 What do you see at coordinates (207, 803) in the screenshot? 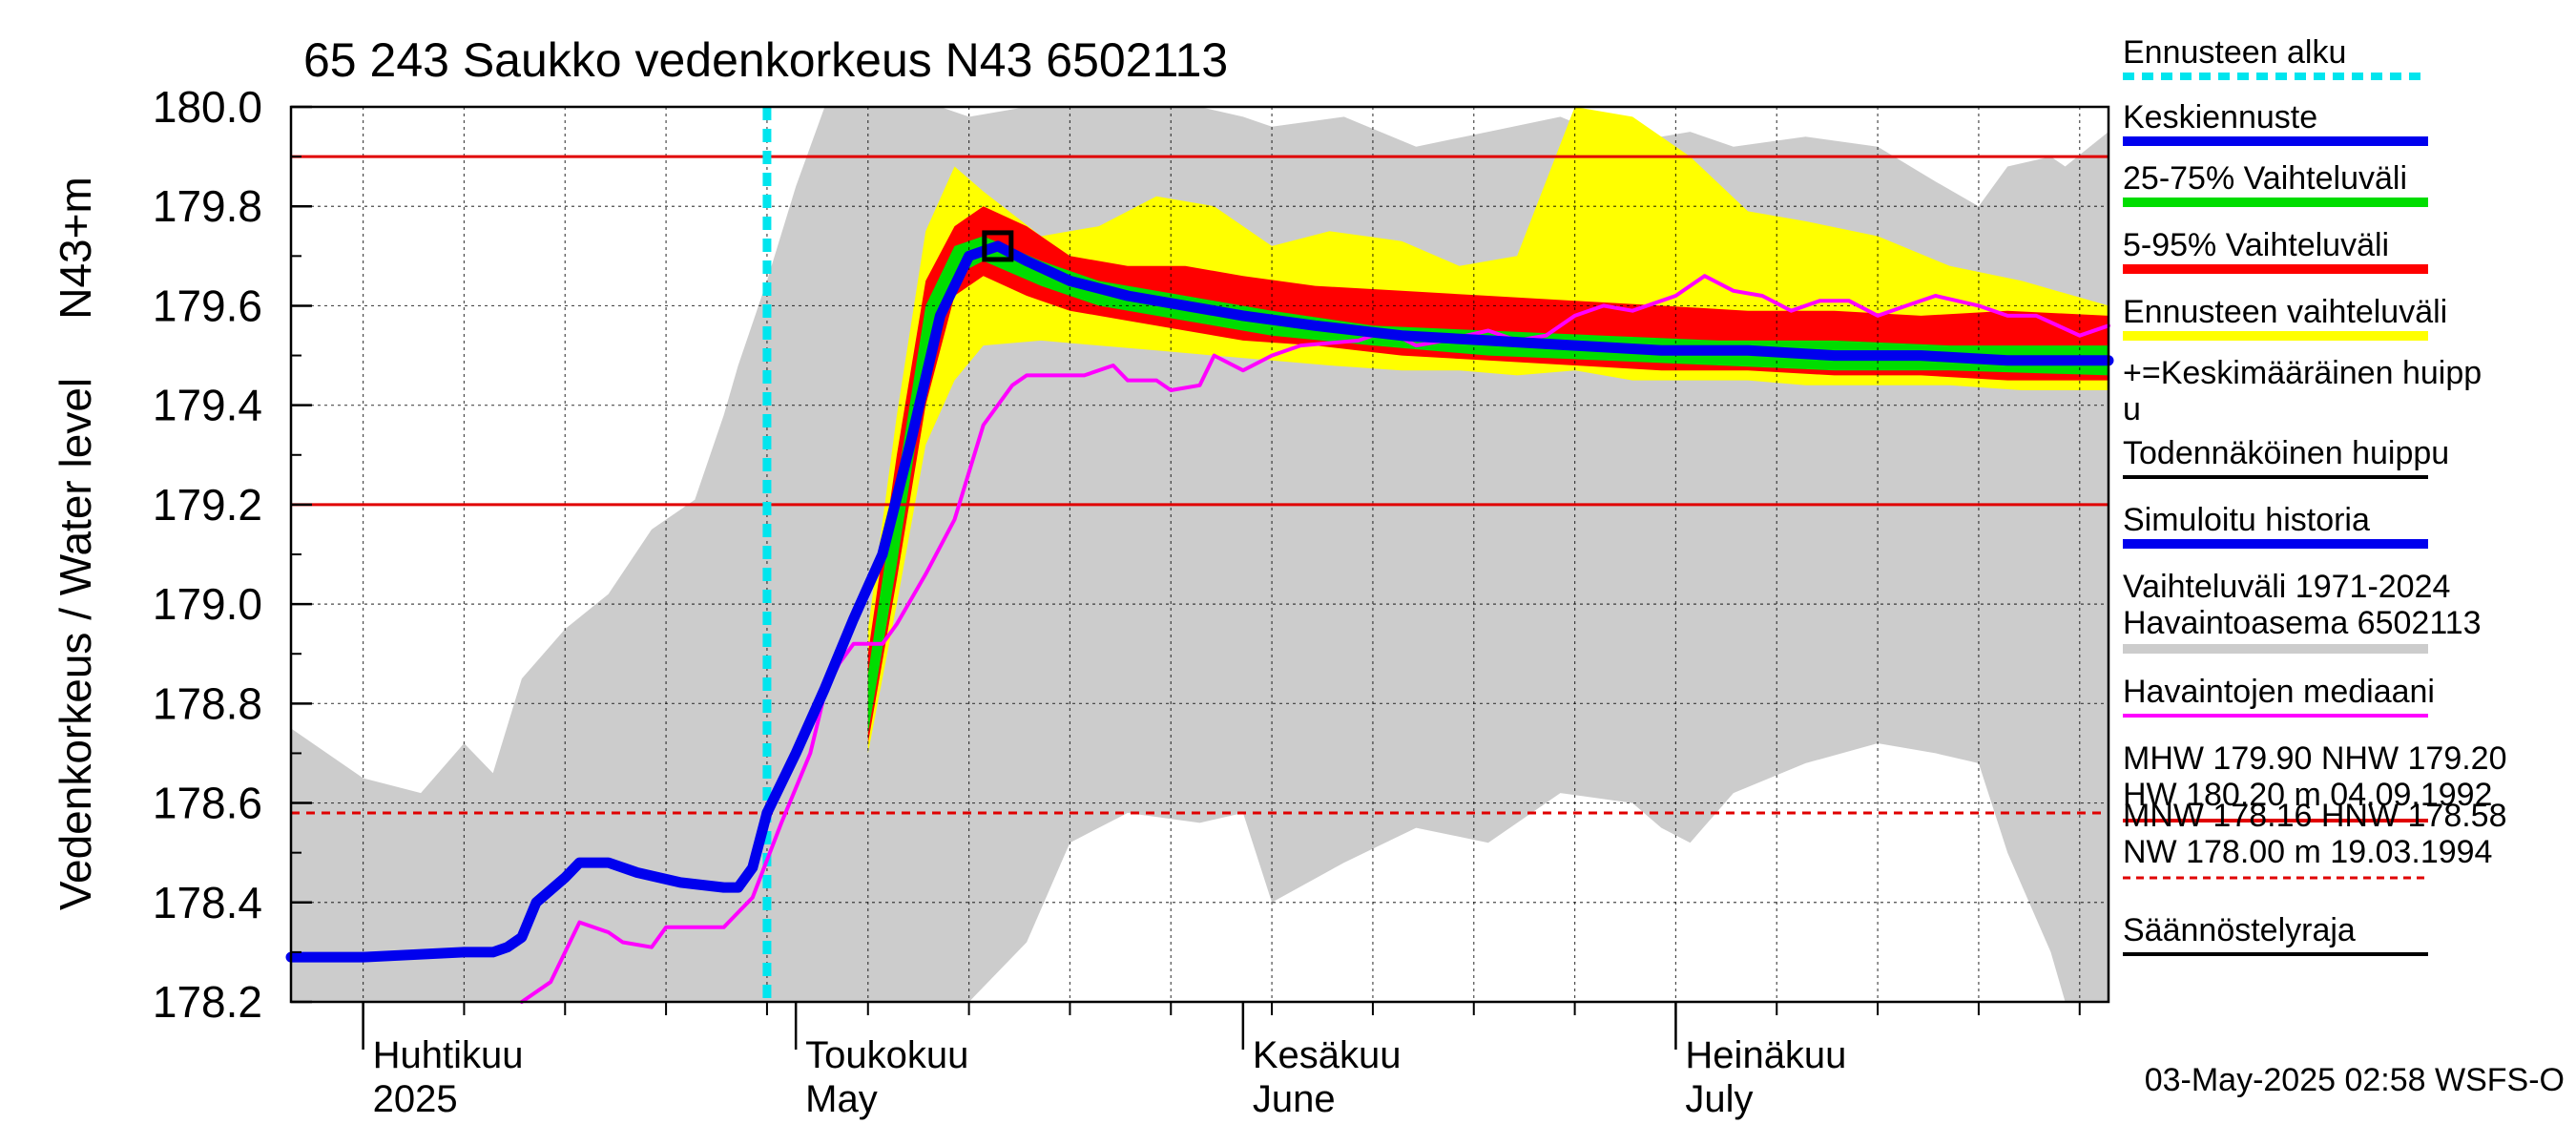
I see `y-tick-label: 178.6` at bounding box center [207, 803].